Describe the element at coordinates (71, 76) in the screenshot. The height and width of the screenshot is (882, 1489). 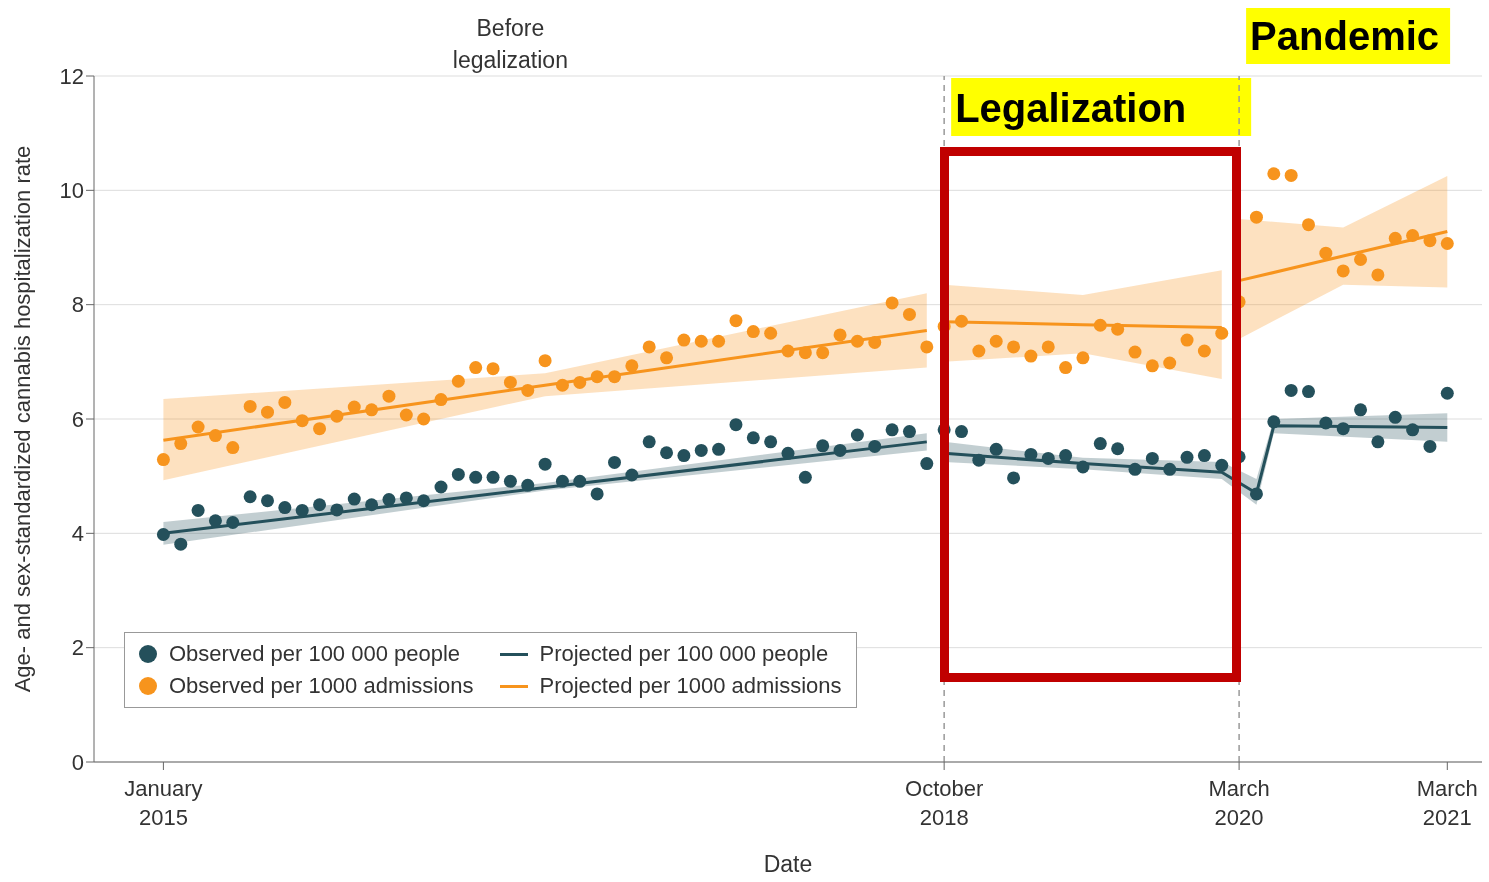
I see `y-tick-label: 12` at that location.